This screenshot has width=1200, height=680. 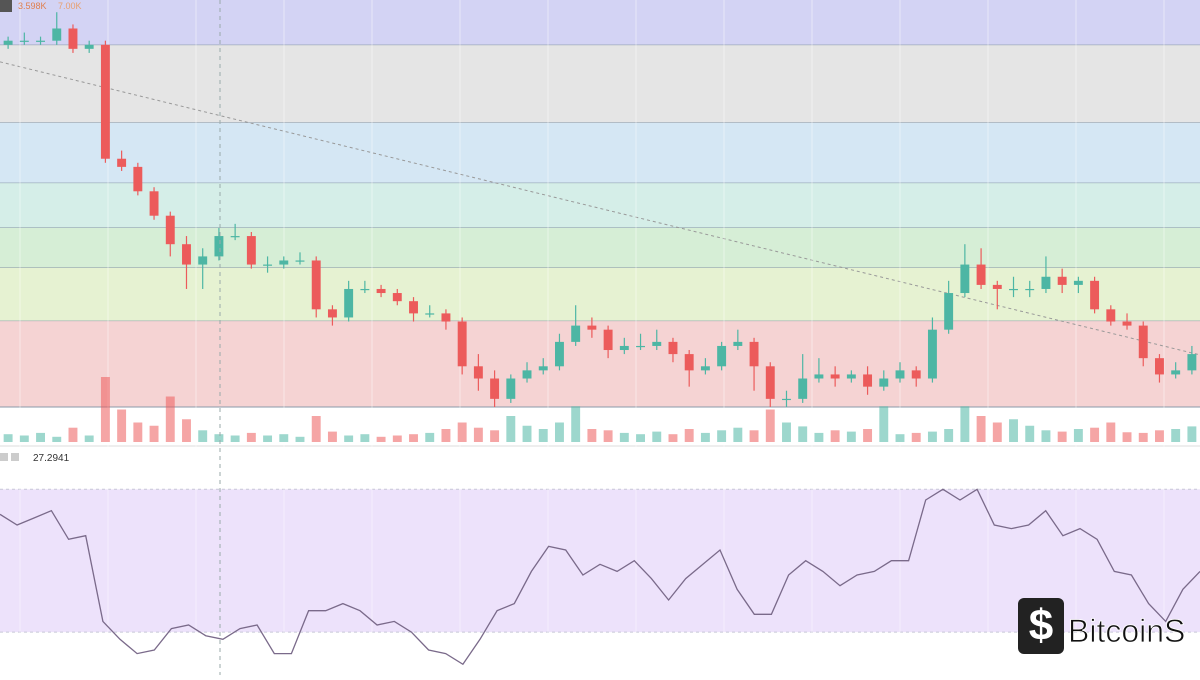 What do you see at coordinates (1041, 625) in the screenshot?
I see `watermark-logo-glyph: $` at bounding box center [1041, 625].